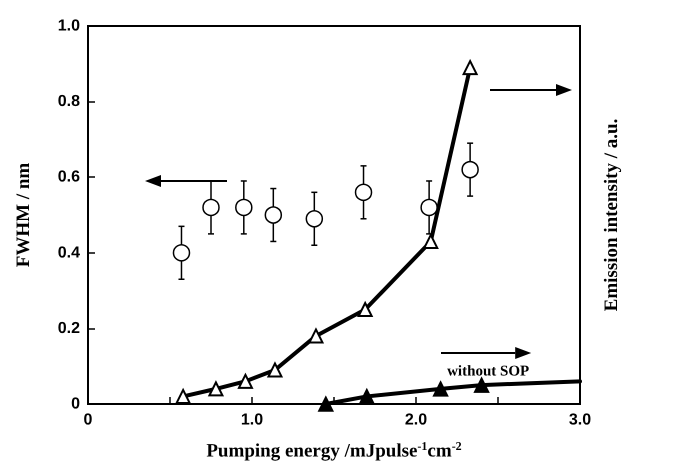 This screenshot has width=680, height=466. Describe the element at coordinates (611, 215) in the screenshot. I see `y2-axis-title: Emission intensity / a.u.` at that location.